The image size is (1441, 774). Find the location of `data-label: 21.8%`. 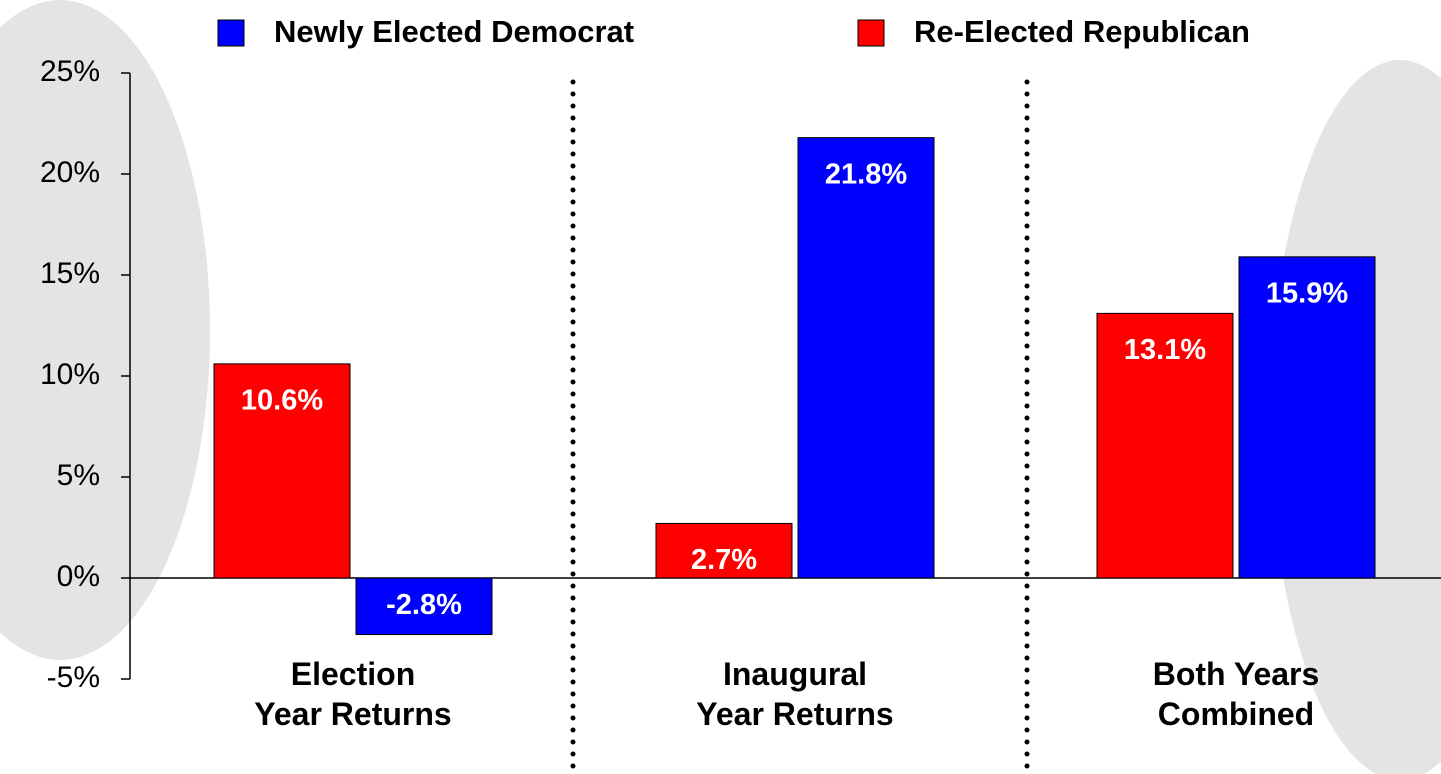

data-label: 21.8% is located at coordinates (866, 174).